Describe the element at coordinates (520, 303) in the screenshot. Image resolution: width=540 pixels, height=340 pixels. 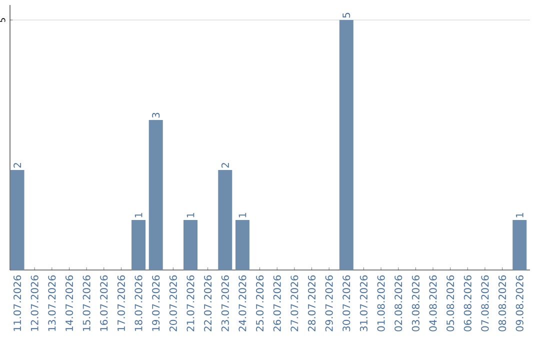
I see `x-tick-label: 09.08.2026` at that location.